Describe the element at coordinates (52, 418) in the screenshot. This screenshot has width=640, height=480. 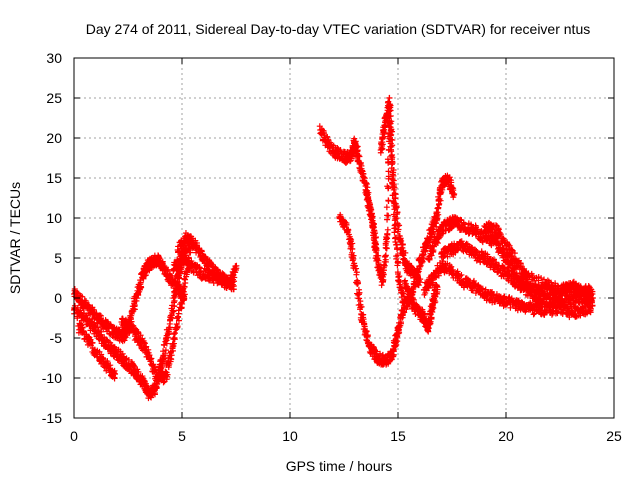
I see `y-tick-label: -15` at that location.